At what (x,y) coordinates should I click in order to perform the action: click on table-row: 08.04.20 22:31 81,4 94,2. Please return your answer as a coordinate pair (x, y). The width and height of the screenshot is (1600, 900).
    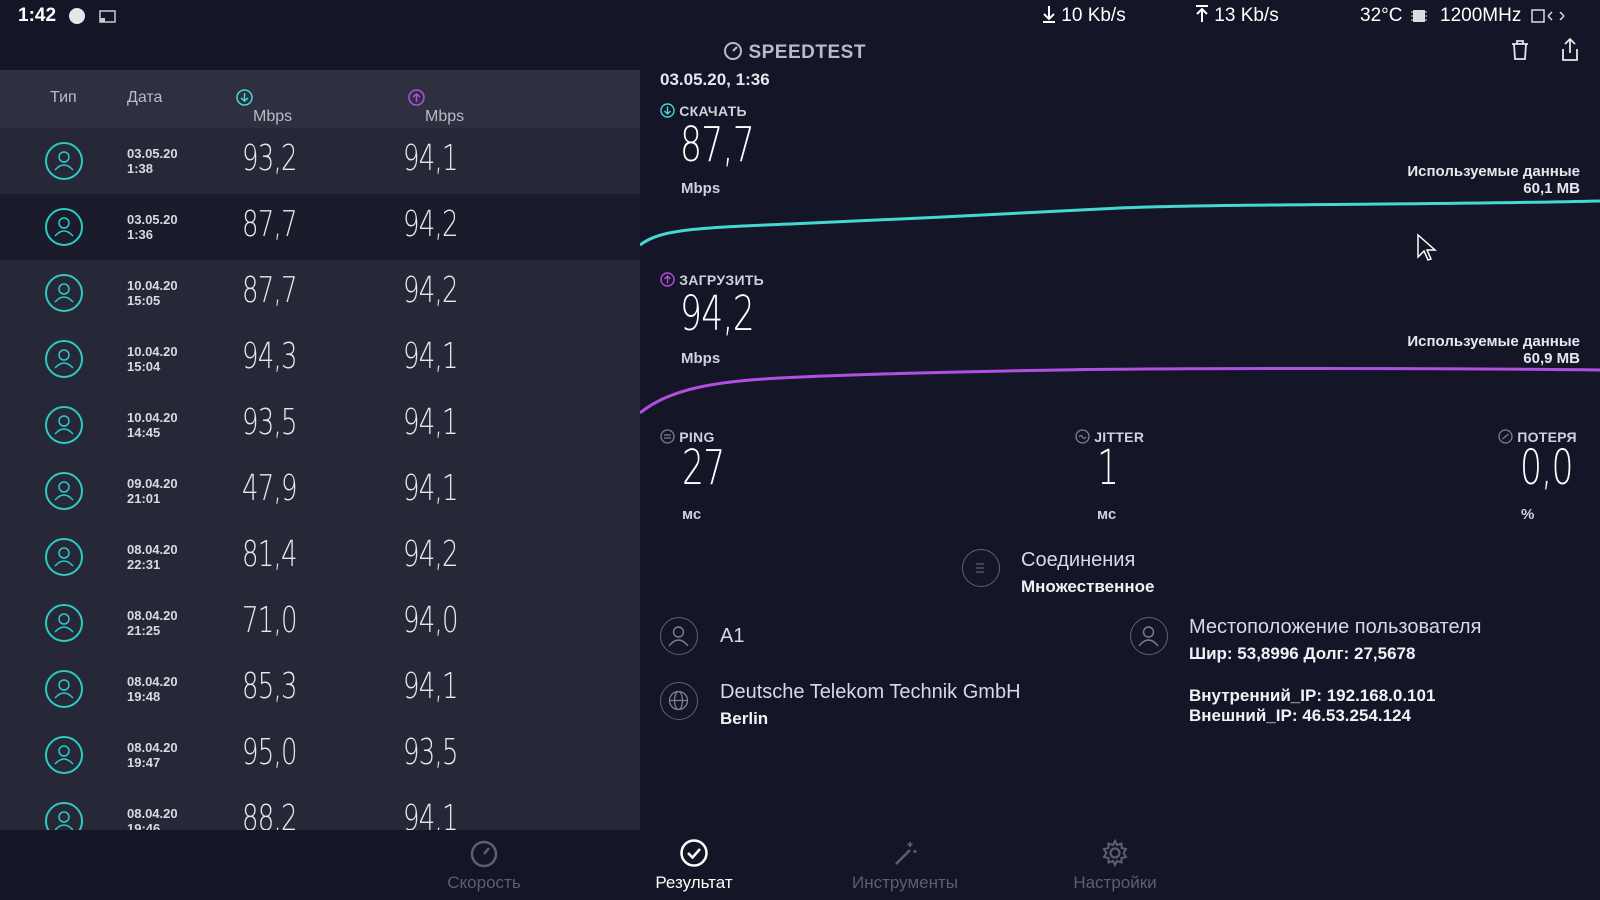
    Looking at the image, I should click on (320, 557).